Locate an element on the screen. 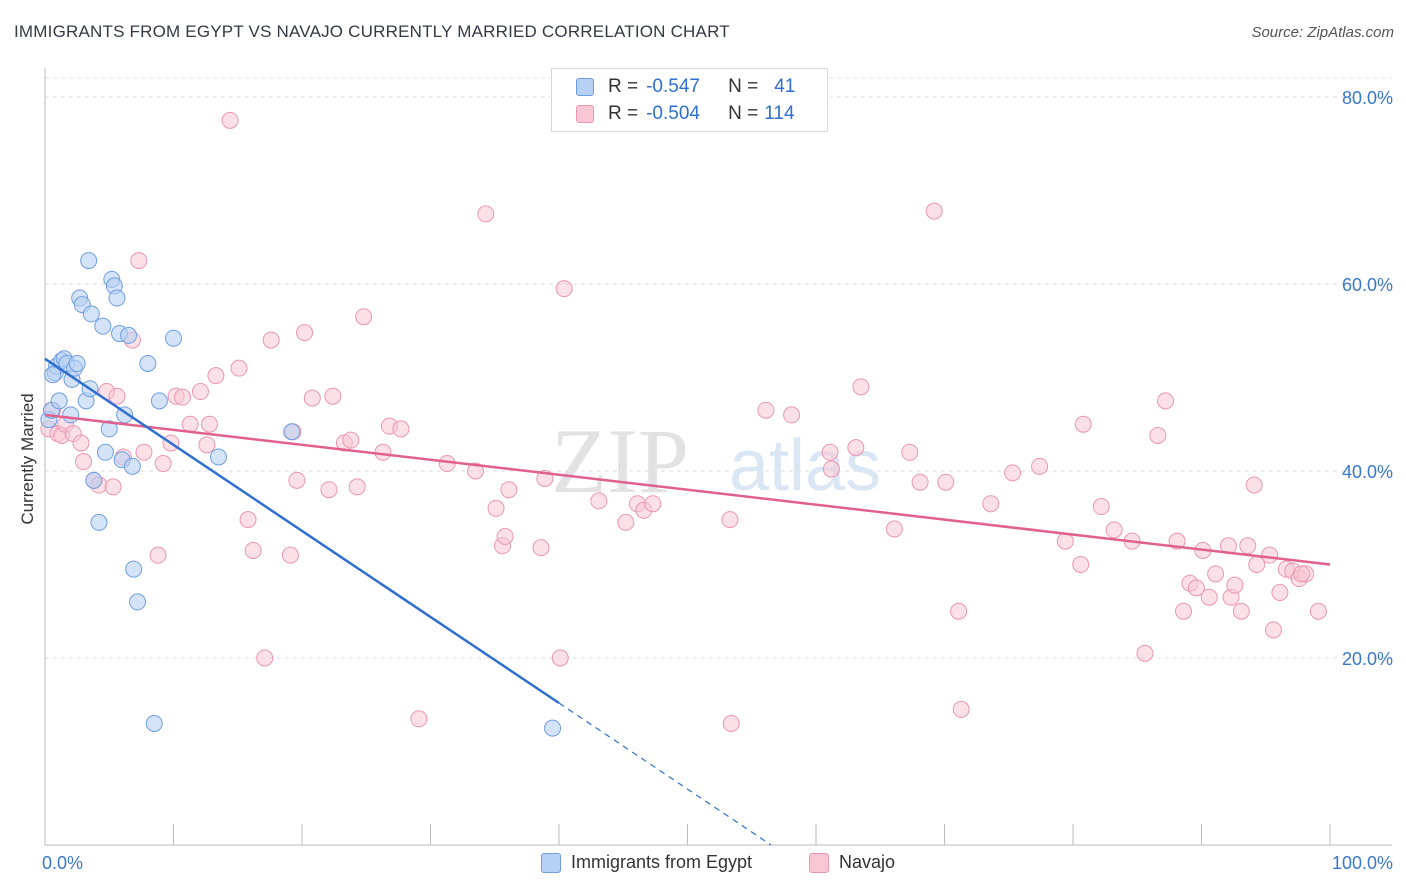  y-tick-label: 40.0% is located at coordinates (1367, 472).